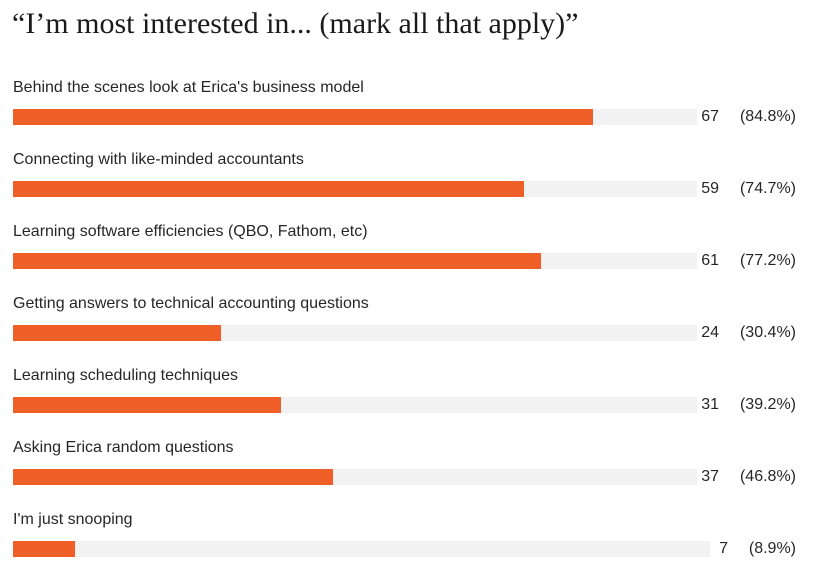 The height and width of the screenshot is (582, 816). Describe the element at coordinates (767, 260) in the screenshot. I see `percent-label: (77.2%)` at that location.